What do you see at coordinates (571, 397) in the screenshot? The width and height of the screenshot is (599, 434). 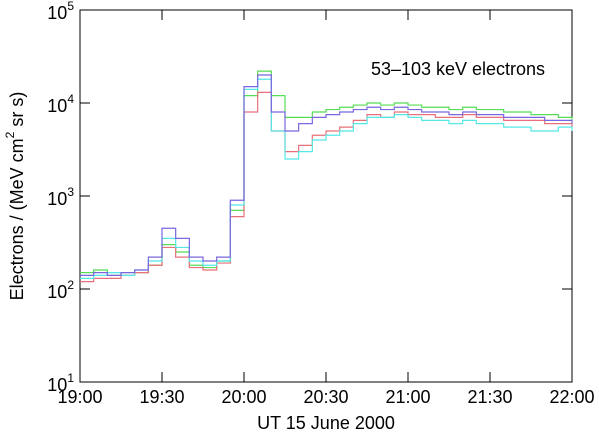 I see `x-tick-label: 22:00` at bounding box center [571, 397].